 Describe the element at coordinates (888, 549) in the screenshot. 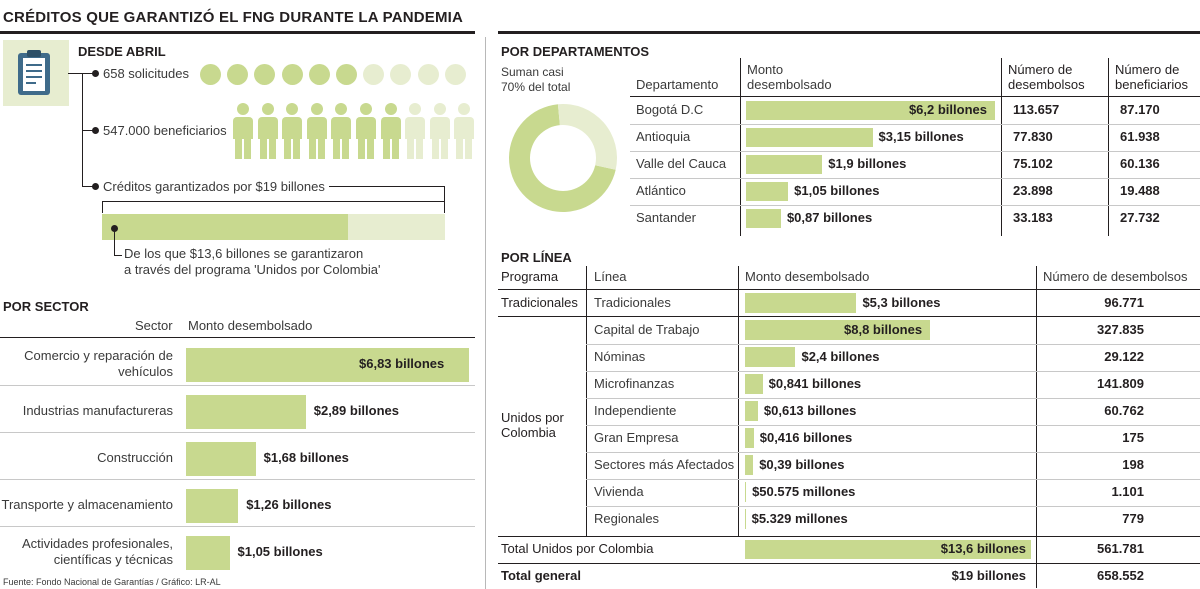

I see `total-unidos-bar` at that location.